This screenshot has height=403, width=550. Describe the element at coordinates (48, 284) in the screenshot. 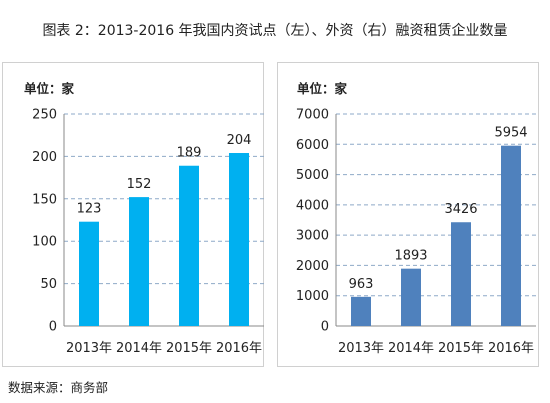

I see `y-tick-label: 50` at that location.